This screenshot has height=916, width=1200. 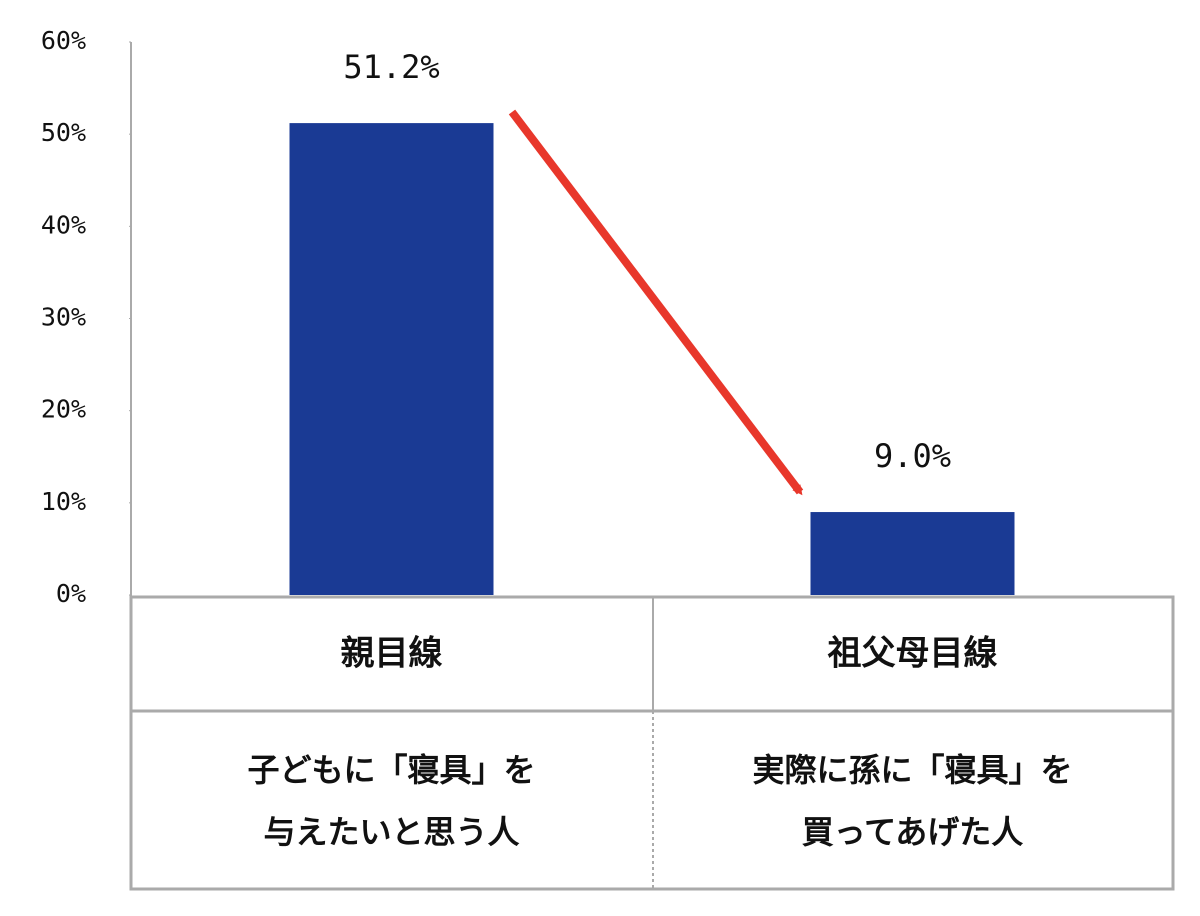 What do you see at coordinates (63, 132) in the screenshot?
I see `y-tick-label: 50%` at bounding box center [63, 132].